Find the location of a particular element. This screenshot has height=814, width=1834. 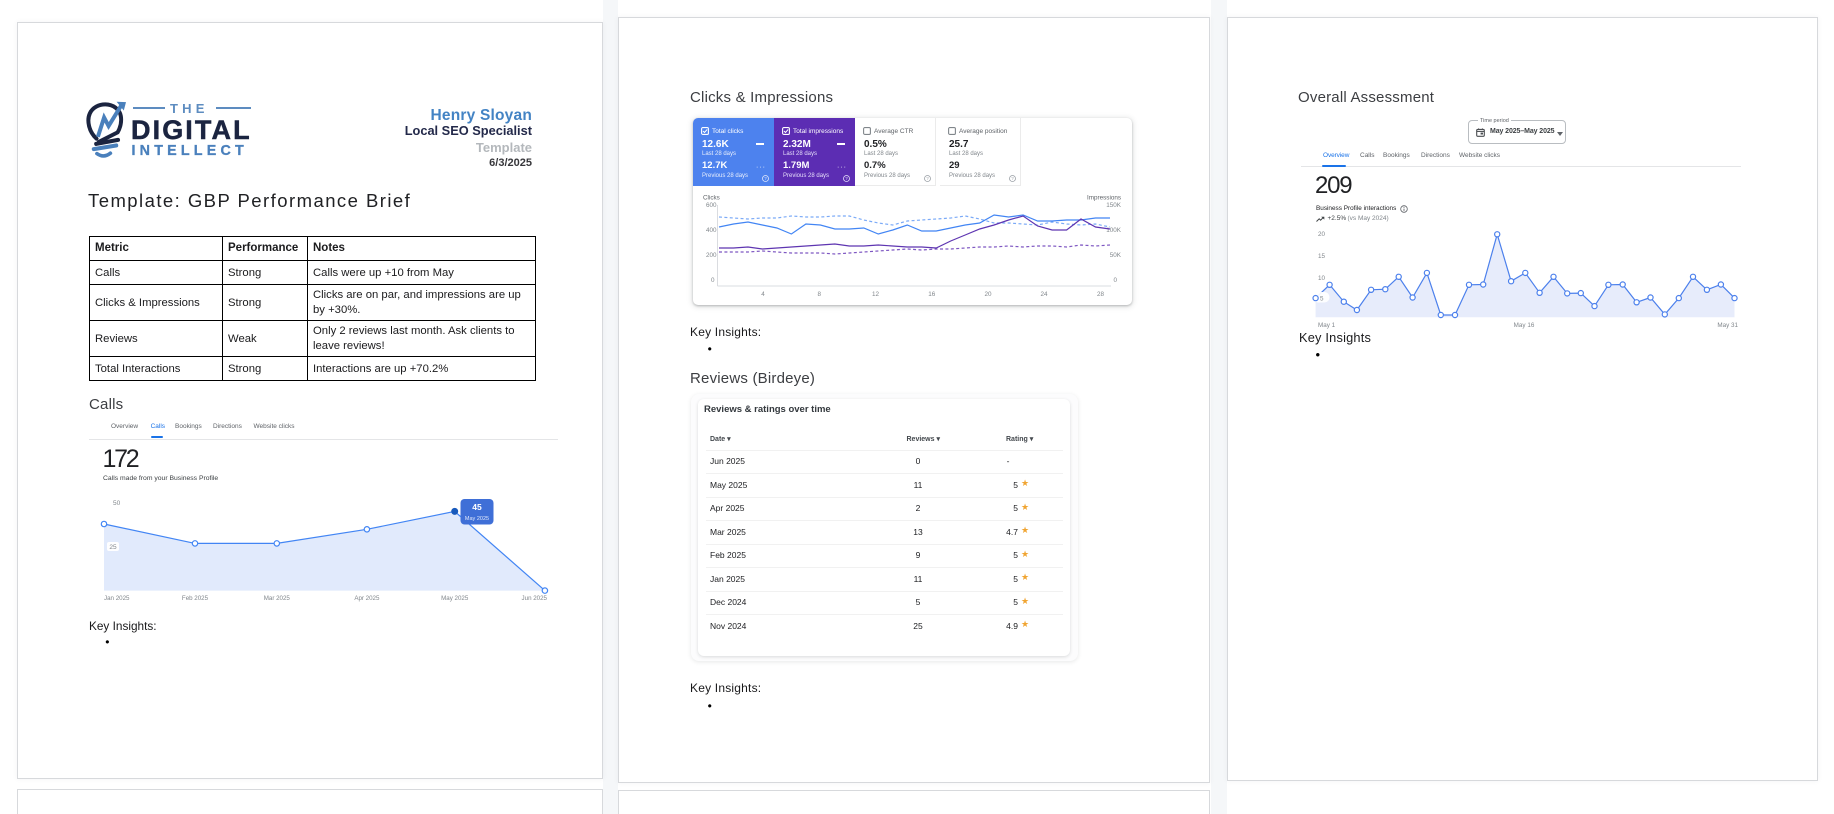

svg-text: 25 is located at coordinates (113, 547).